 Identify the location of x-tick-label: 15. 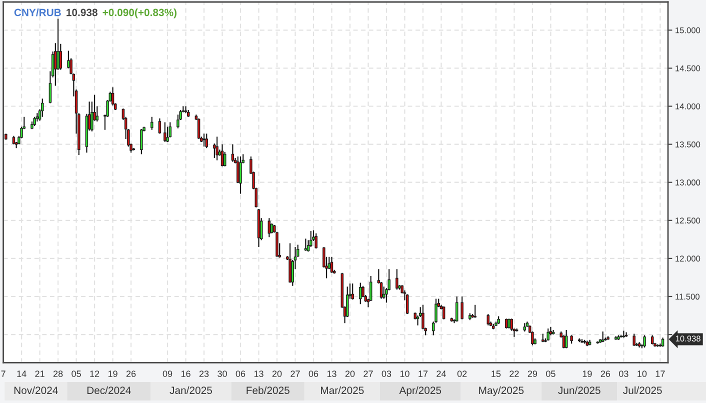
(496, 373).